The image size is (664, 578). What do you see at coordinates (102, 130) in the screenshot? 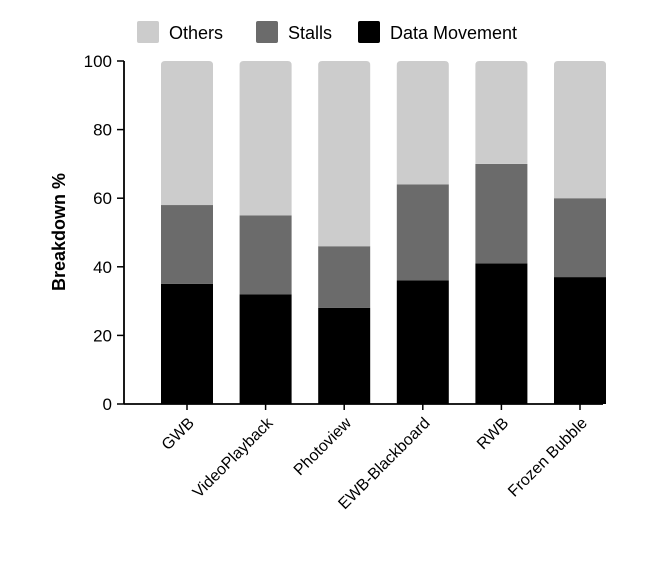
I see `y-tick-label: 80` at bounding box center [102, 130].